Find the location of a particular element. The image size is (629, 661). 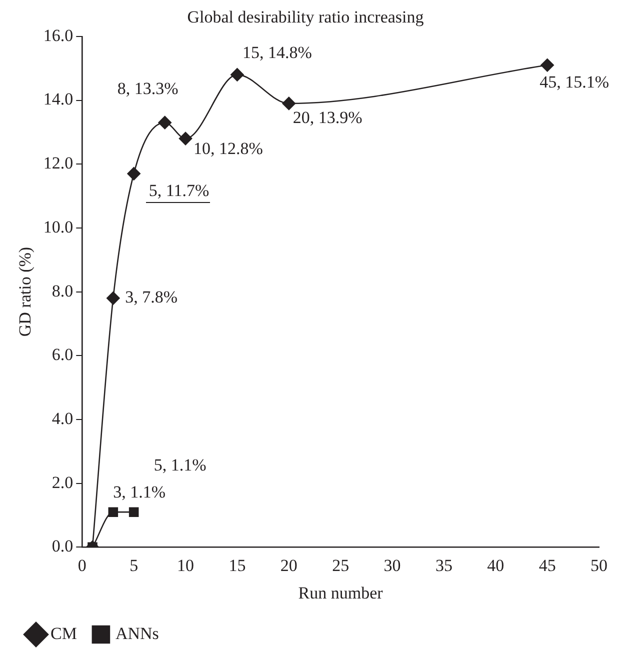

x-tick-label: 35 is located at coordinates (443, 565).